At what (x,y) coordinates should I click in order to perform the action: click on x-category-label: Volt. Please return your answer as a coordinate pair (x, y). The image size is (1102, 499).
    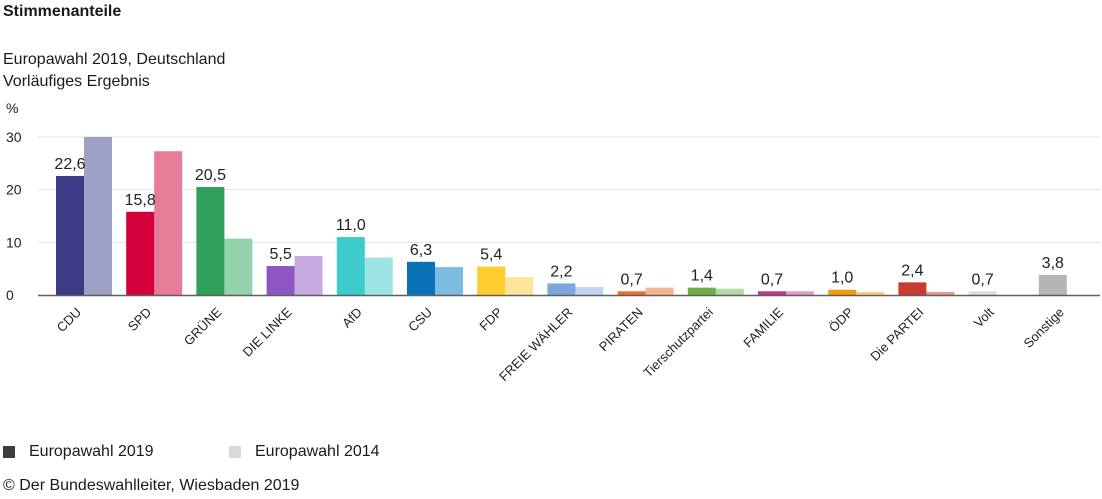
    Looking at the image, I should click on (984, 317).